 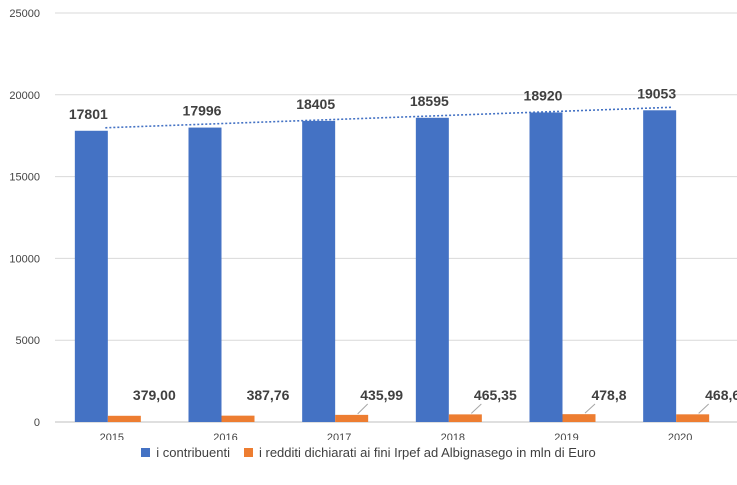 I want to click on y-tick-label: 20000, so click(x=24, y=96).